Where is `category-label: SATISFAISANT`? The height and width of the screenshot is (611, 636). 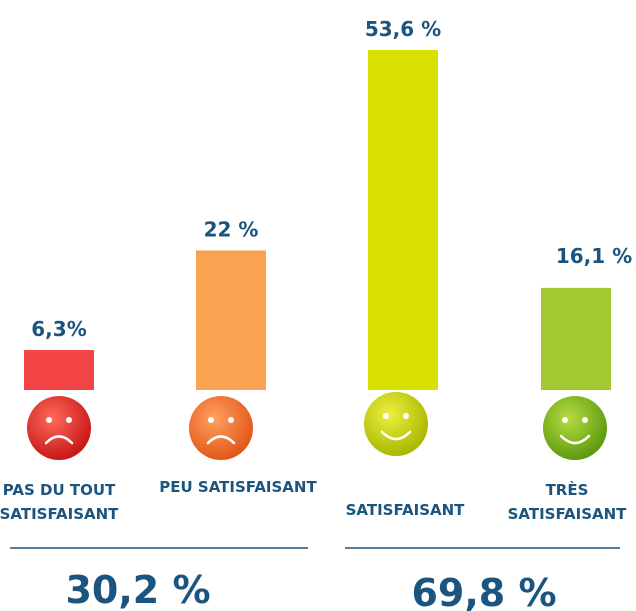 category-label: SATISFAISANT is located at coordinates (405, 510).